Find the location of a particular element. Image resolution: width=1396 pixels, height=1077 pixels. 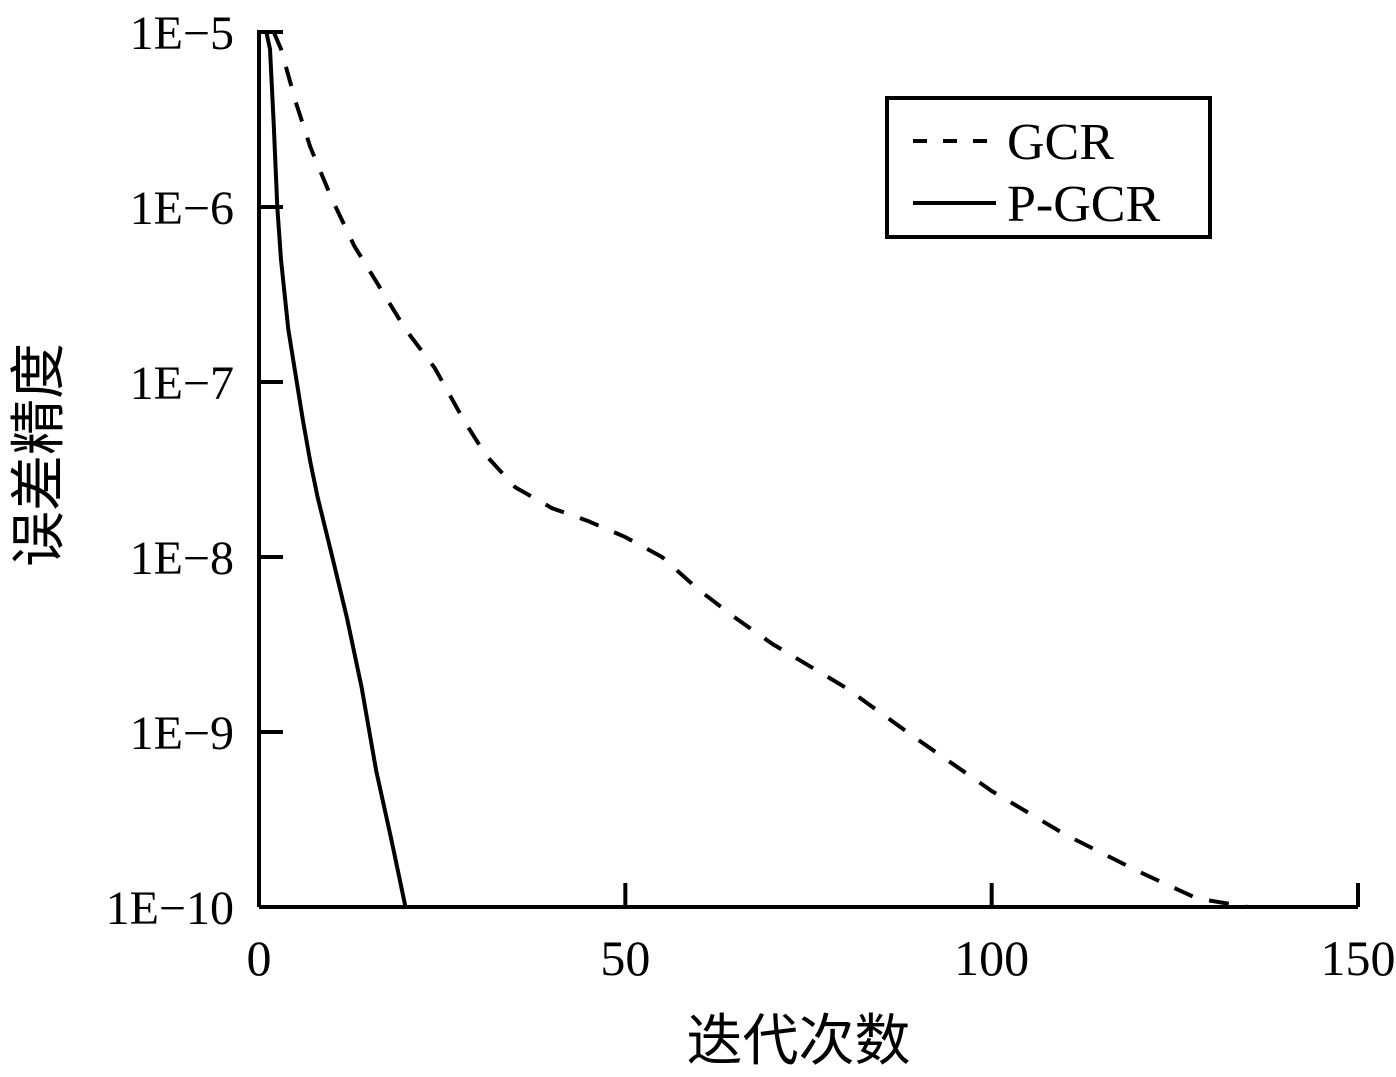

legend-label: GCR is located at coordinates (1060, 142).